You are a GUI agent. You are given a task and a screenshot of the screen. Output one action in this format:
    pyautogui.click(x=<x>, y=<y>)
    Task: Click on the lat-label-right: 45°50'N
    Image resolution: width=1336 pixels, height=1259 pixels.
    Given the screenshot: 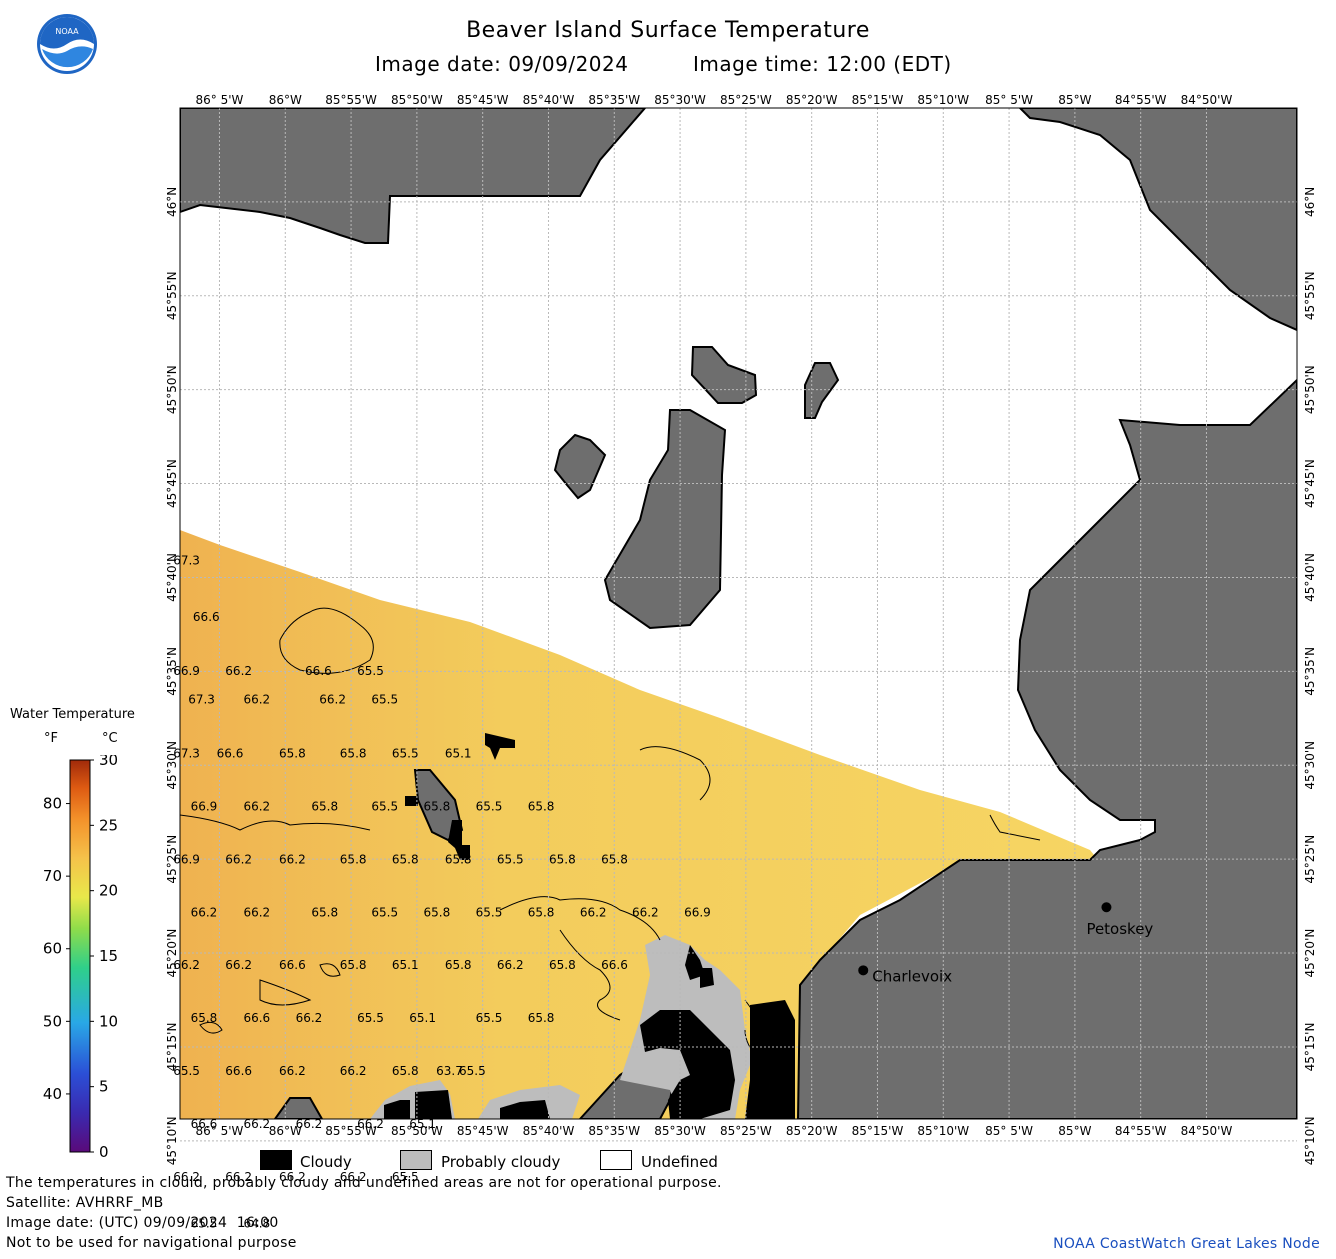 What is the action you would take?
    pyautogui.click(x=1310, y=389)
    